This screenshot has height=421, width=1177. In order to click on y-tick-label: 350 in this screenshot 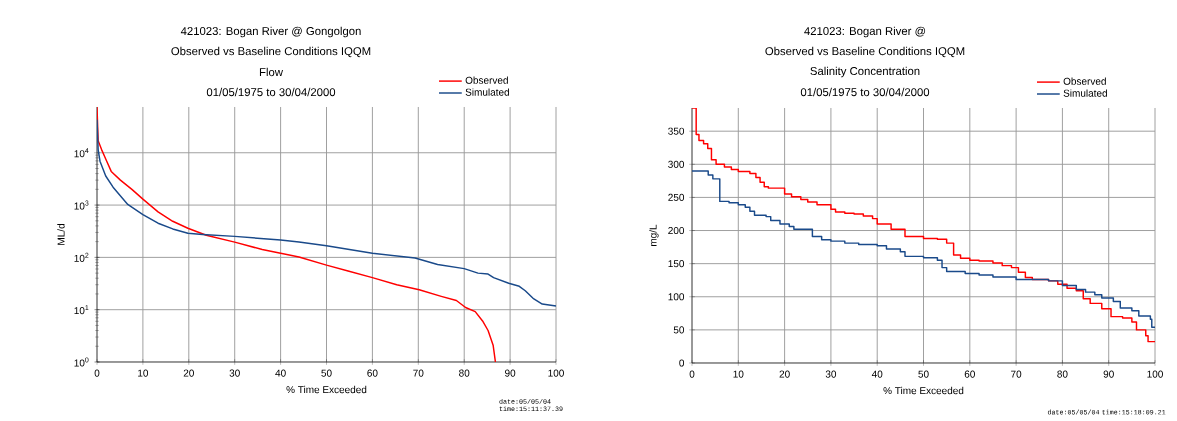, I will do `click(676, 131)`.